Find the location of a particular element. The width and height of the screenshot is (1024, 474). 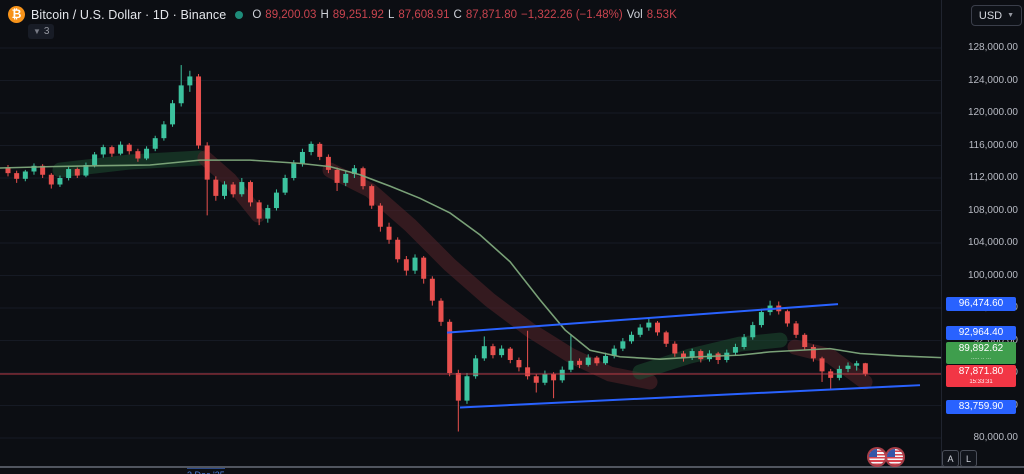

auto-scale-button: A is located at coordinates (950, 458).